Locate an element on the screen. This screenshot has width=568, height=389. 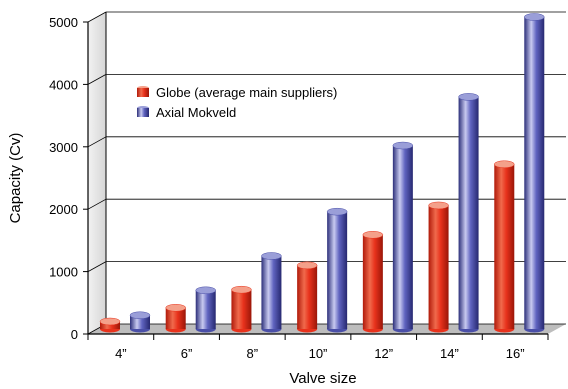
x-tick-label: 16” is located at coordinates (515, 353).